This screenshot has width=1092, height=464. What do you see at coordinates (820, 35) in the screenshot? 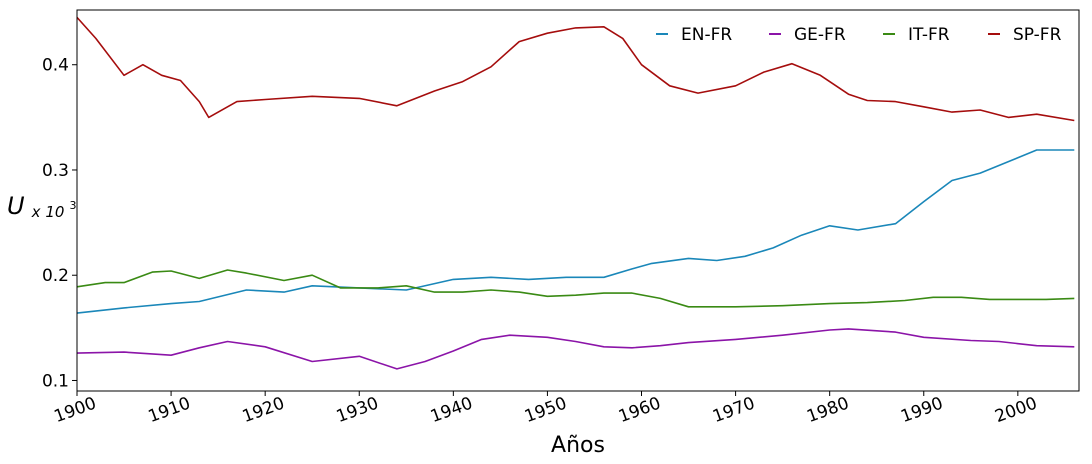
I see `legend-label-ge-fr: GE-FR` at bounding box center [820, 35].